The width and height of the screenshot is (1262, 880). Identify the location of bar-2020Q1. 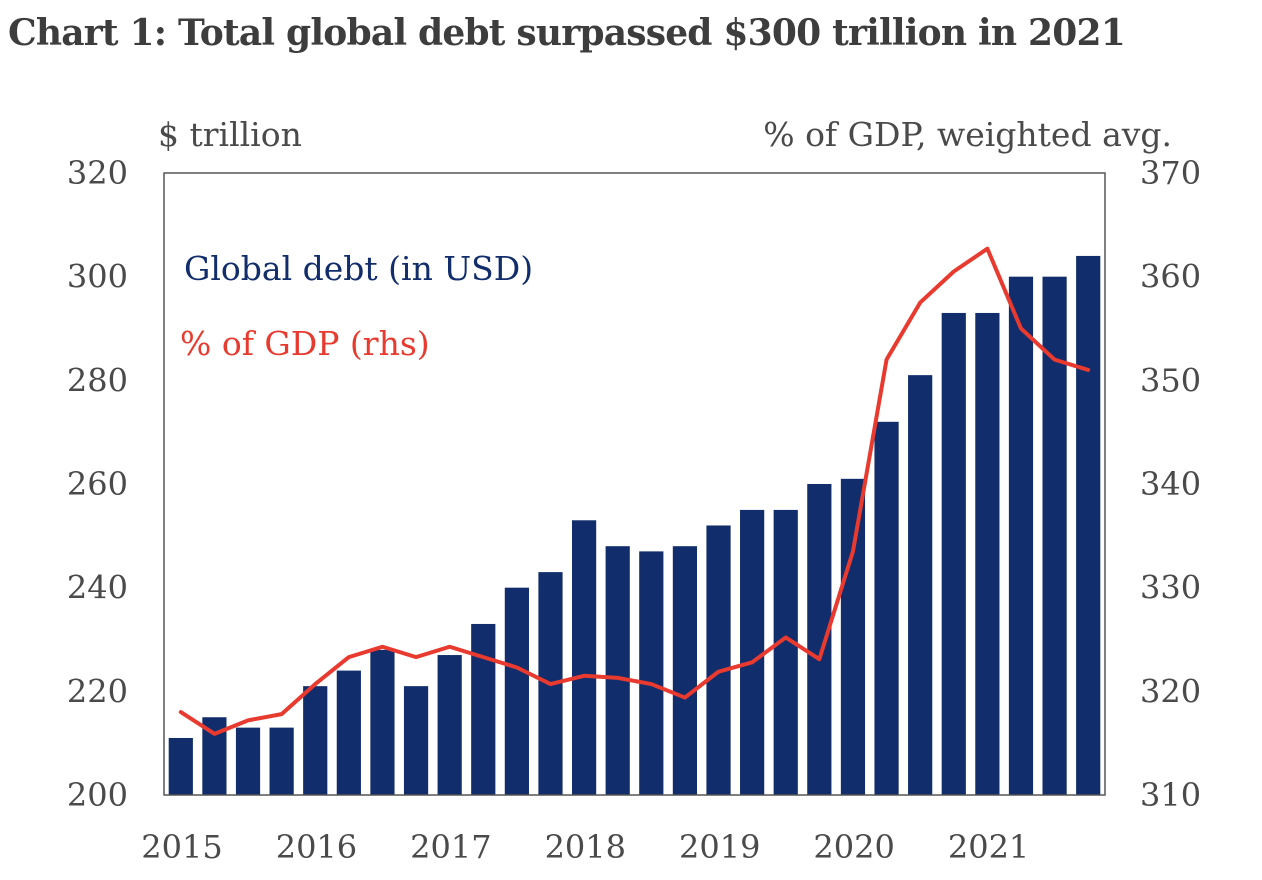
(853, 636).